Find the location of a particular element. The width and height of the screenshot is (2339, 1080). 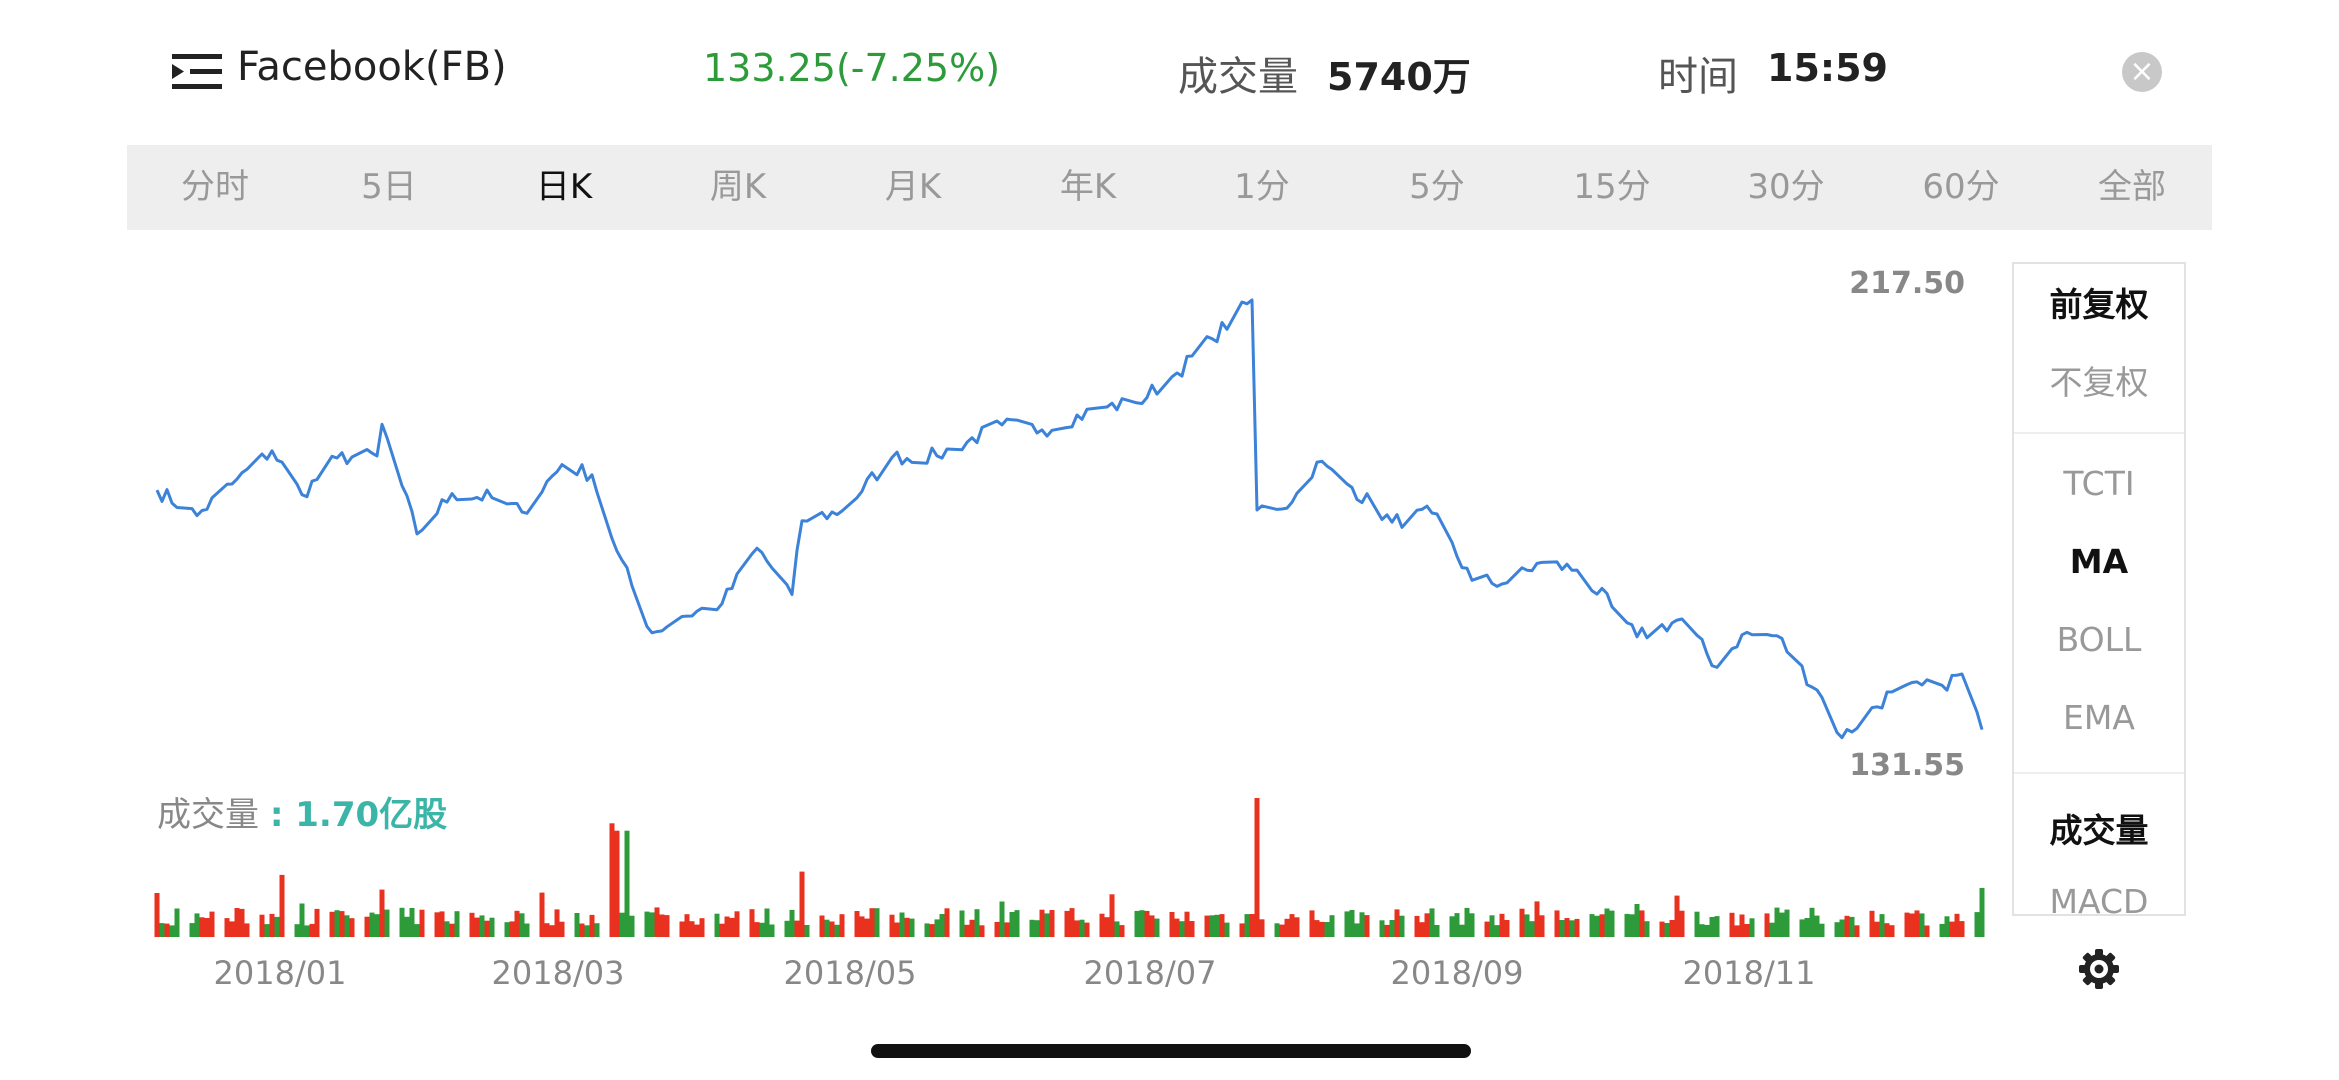

side-item-forward-adjusted: 前复权 is located at coordinates (2099, 304).